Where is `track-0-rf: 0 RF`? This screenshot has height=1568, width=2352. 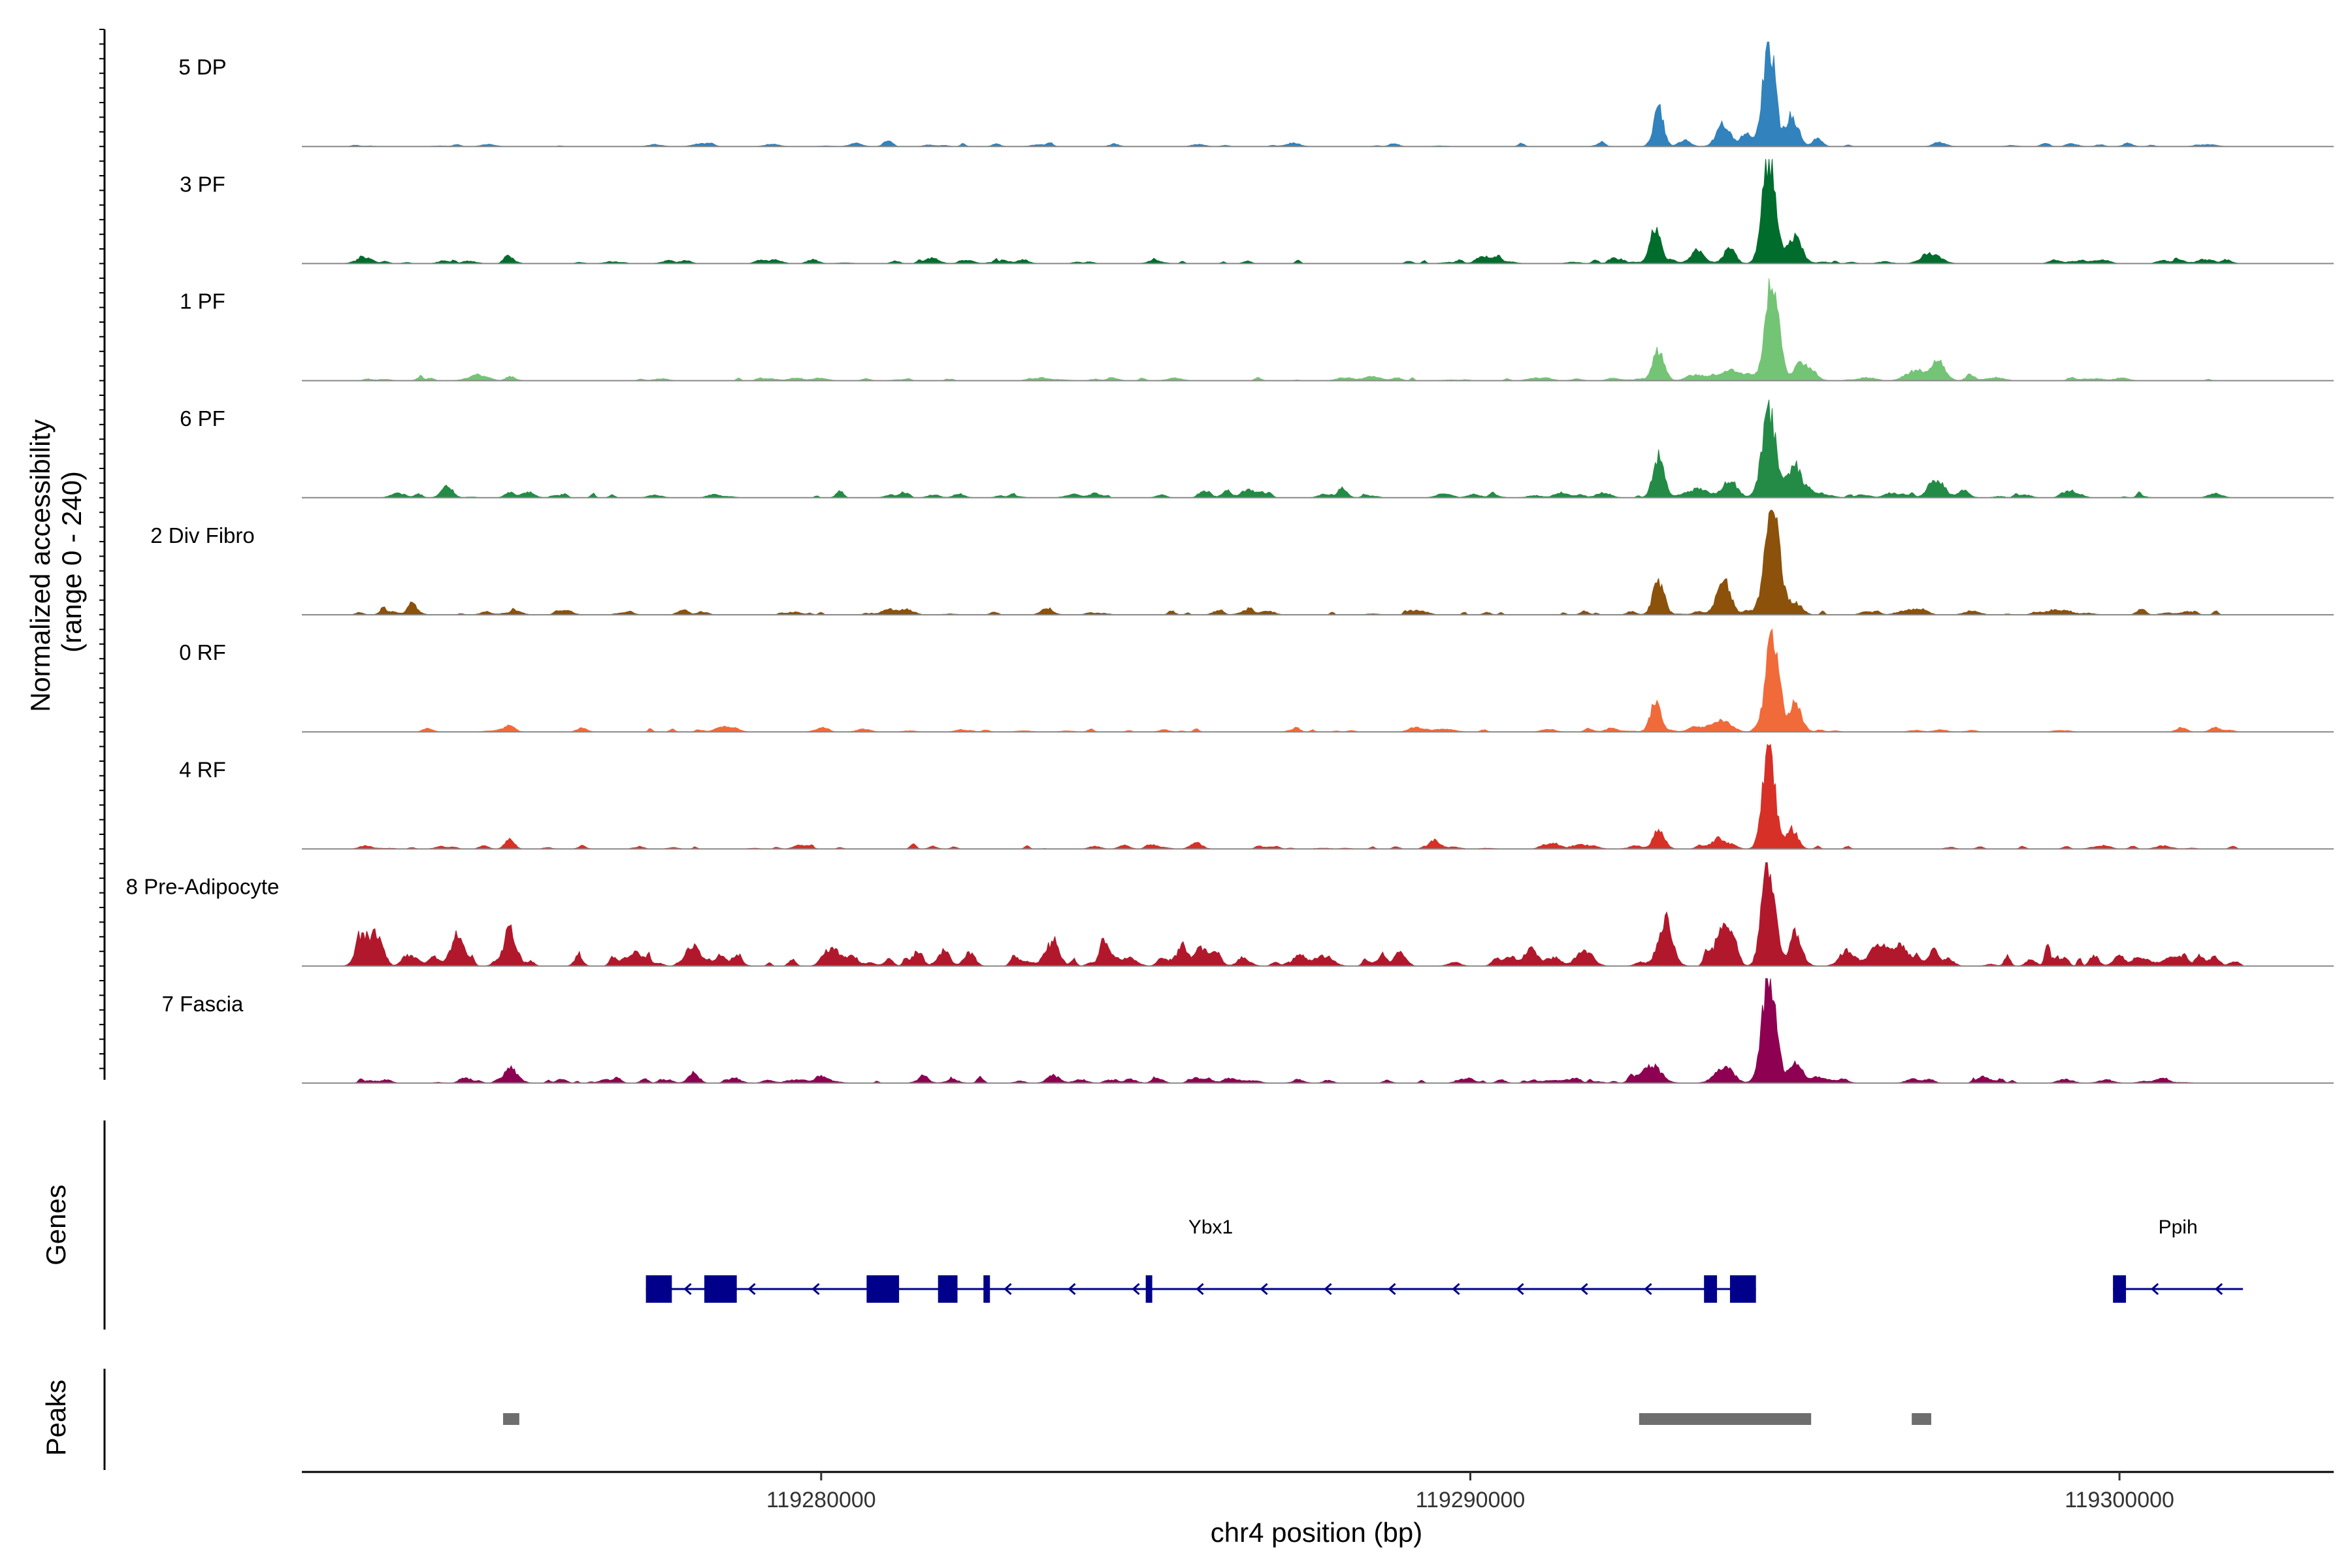
track-0-rf: 0 RF is located at coordinates (1256, 680).